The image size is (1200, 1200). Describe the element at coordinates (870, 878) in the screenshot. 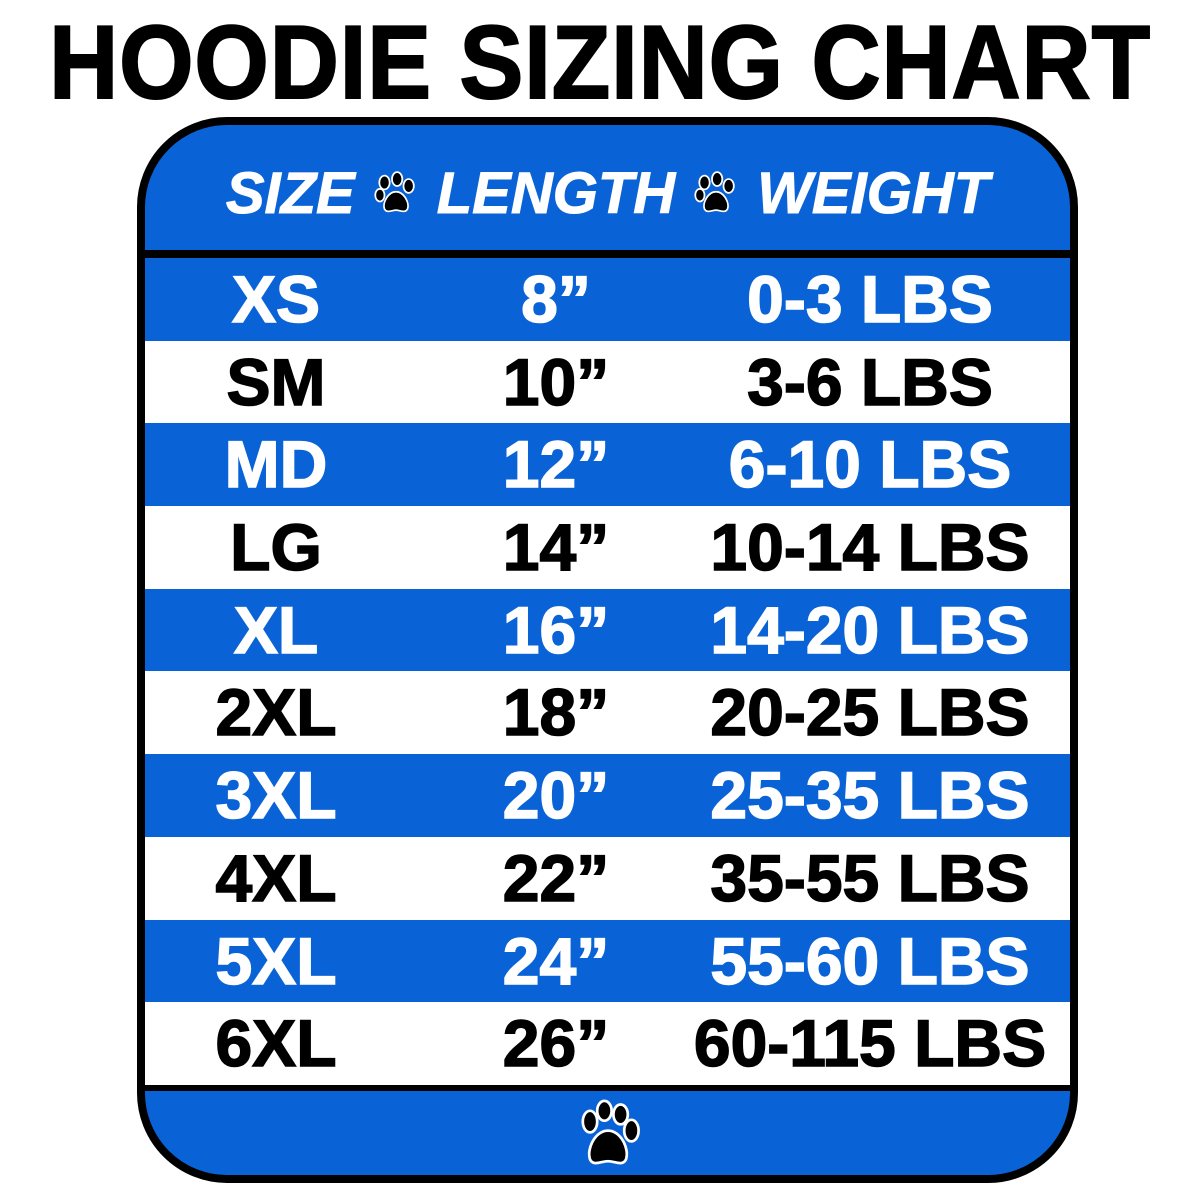

I see `weight-cell: 35-55 LBS` at that location.